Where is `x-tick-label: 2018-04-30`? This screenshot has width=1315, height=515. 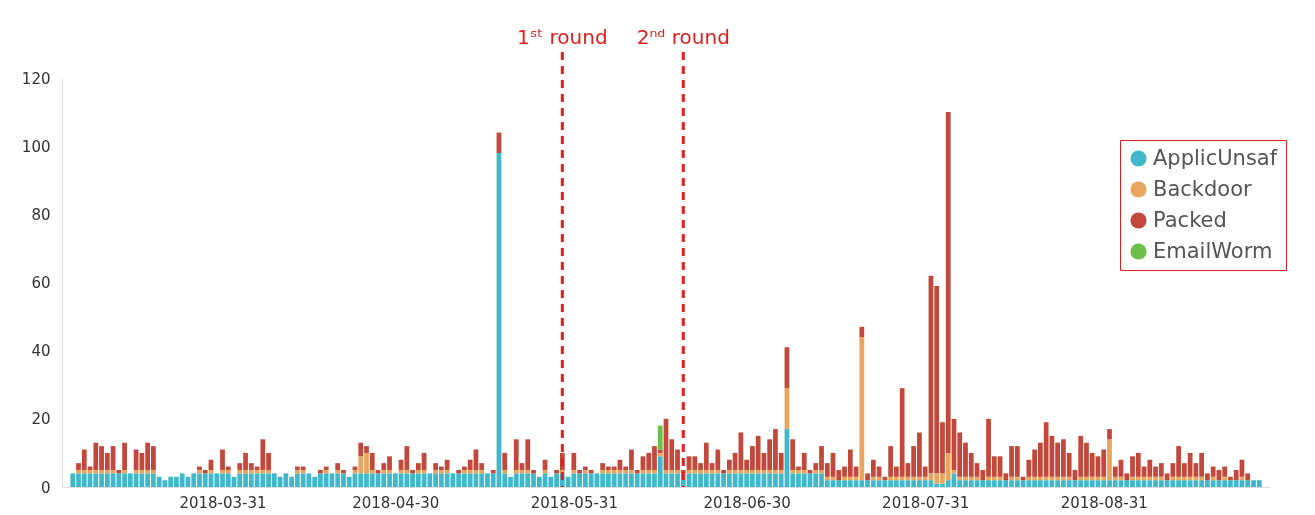
x-tick-label: 2018-04-30 is located at coordinates (396, 502).